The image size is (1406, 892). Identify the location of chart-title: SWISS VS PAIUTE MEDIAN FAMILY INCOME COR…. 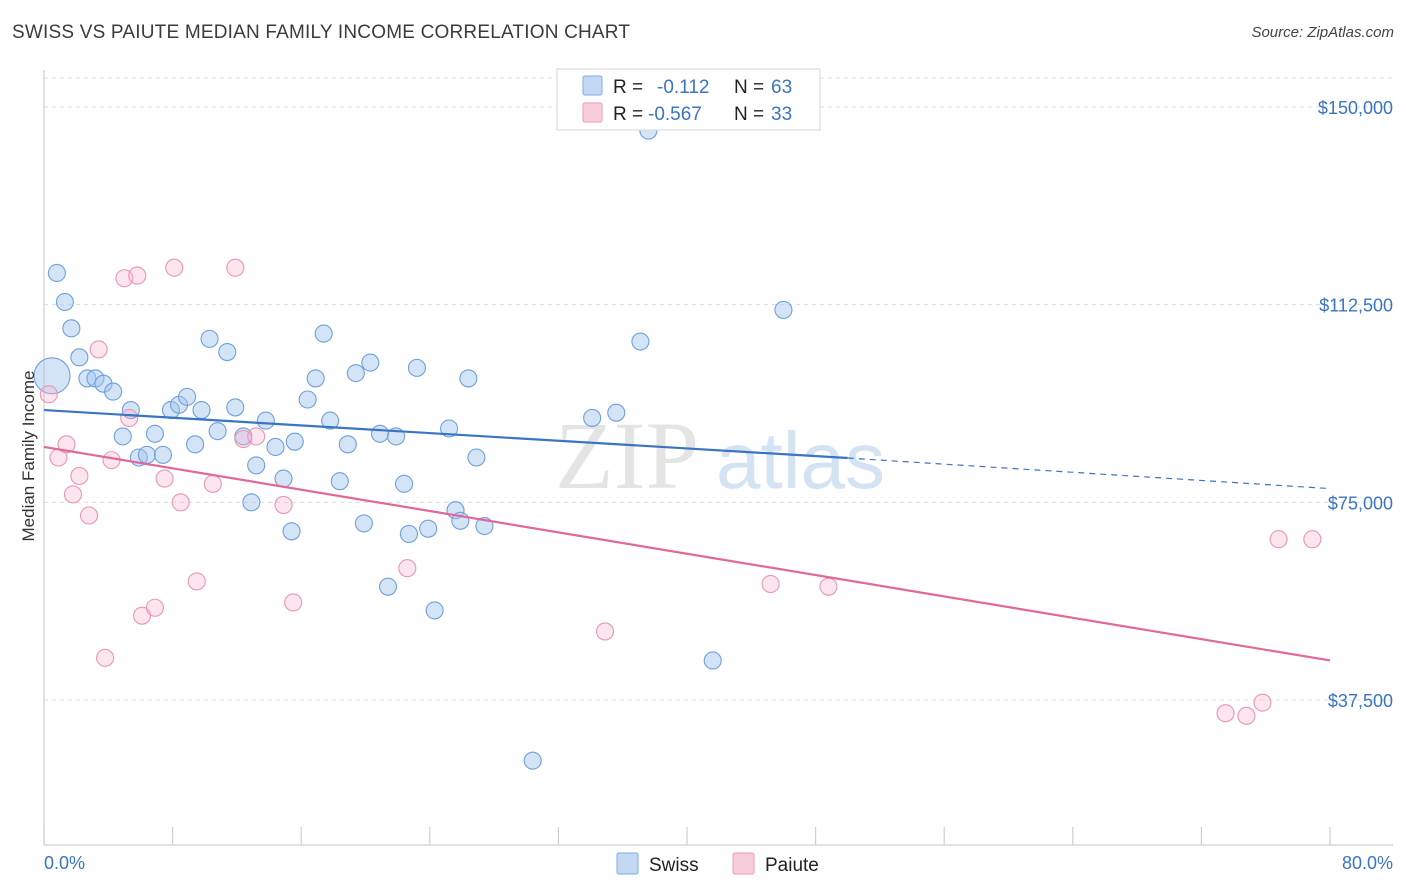
(321, 32).